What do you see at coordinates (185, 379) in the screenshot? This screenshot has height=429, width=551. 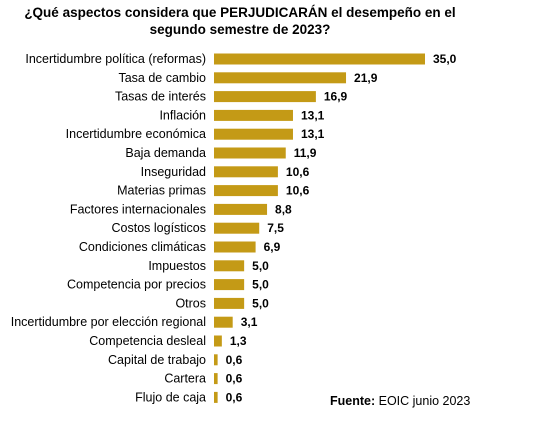 I see `category-label: Cartera` at bounding box center [185, 379].